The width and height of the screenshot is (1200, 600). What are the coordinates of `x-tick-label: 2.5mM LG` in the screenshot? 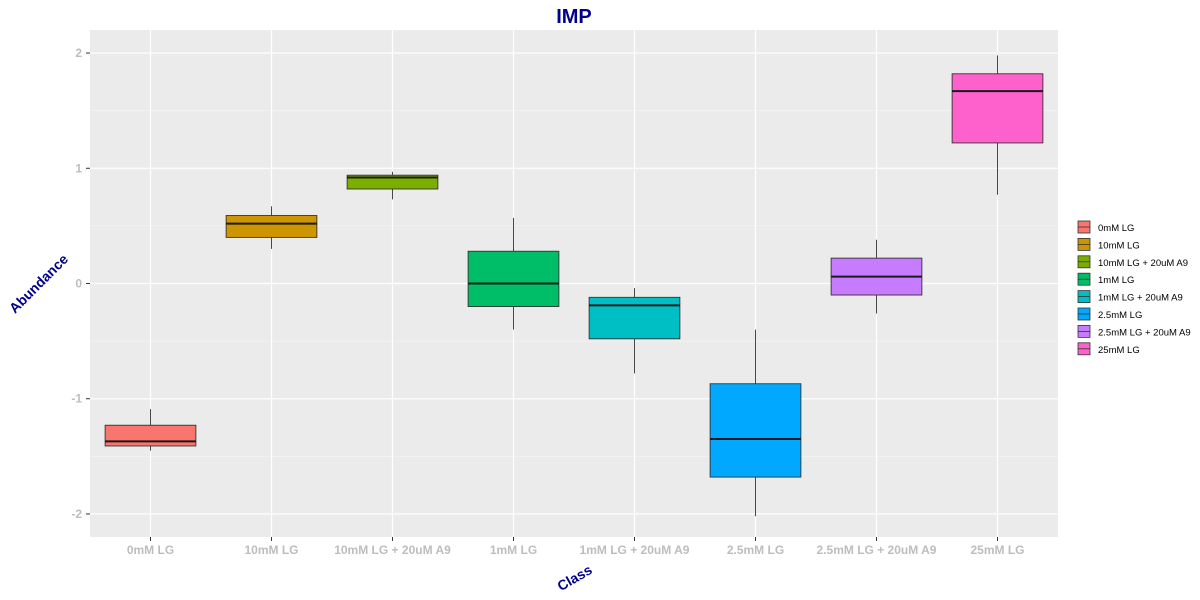 It's located at (755, 550).